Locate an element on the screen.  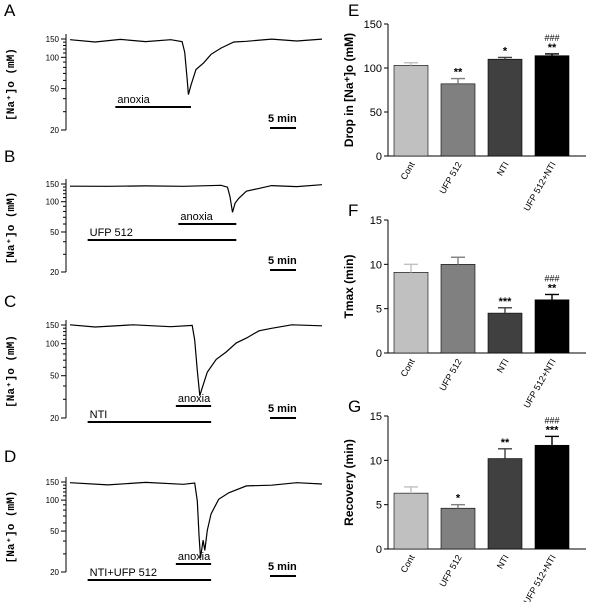
panel-letter: G is located at coordinates (354, 406).